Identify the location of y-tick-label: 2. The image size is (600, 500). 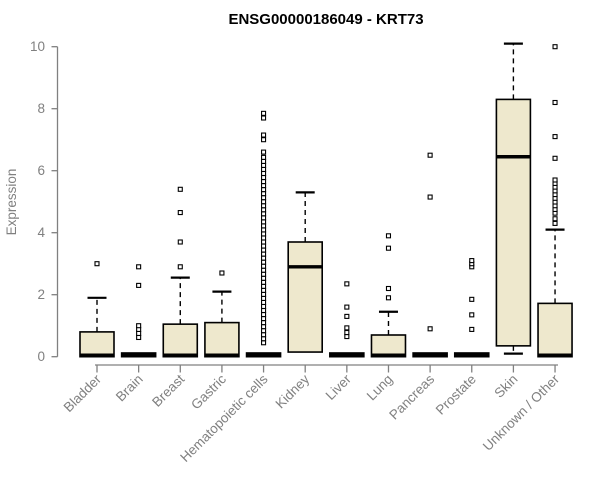
(41, 294).